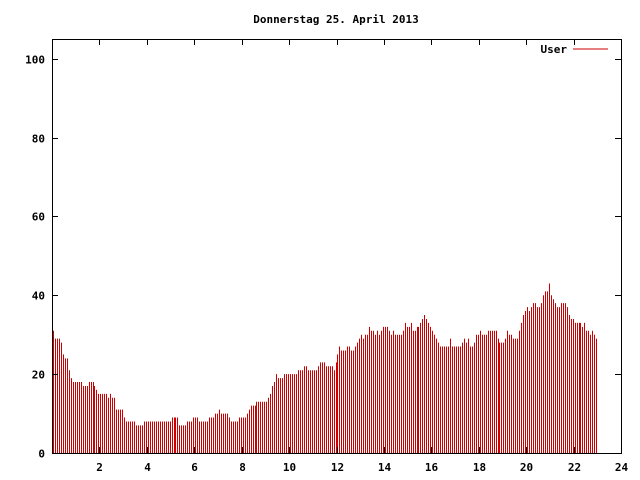  What do you see at coordinates (479, 467) in the screenshot?
I see `x-tick-label: 18` at bounding box center [479, 467].